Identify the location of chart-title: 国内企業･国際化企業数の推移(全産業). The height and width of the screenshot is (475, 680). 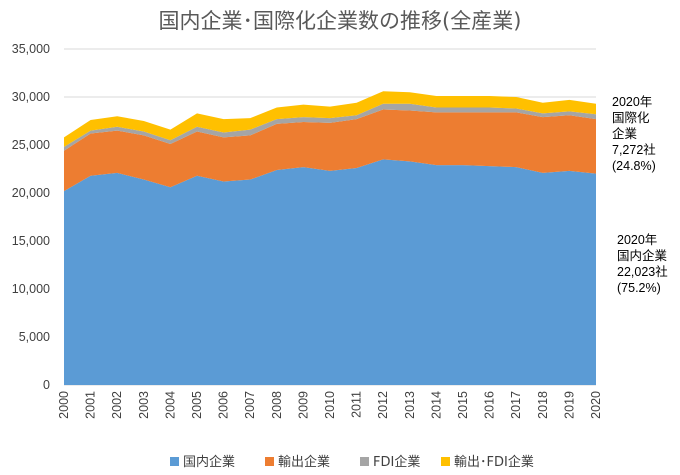
(340, 21).